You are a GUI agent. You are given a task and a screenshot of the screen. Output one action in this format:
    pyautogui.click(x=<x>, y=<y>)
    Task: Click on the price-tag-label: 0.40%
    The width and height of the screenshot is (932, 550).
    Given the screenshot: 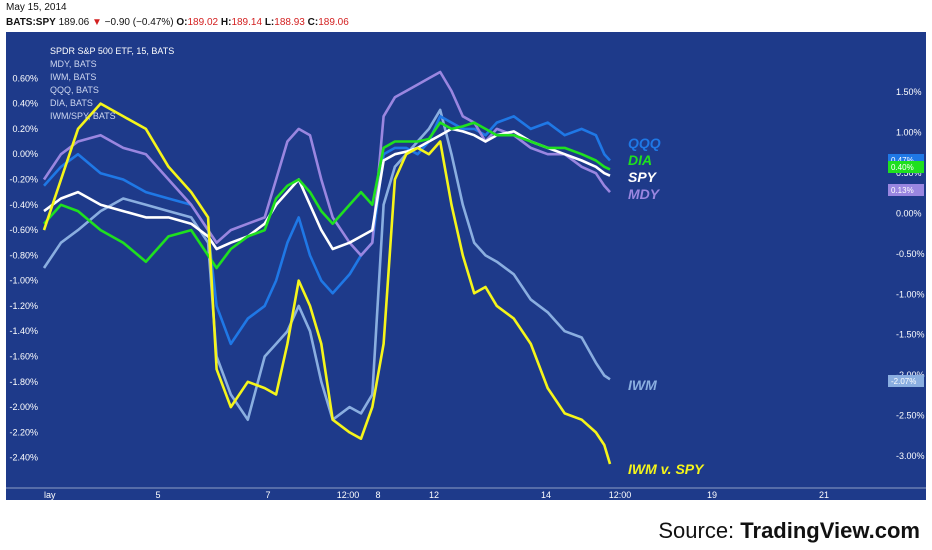 What is the action you would take?
    pyautogui.click(x=902, y=167)
    